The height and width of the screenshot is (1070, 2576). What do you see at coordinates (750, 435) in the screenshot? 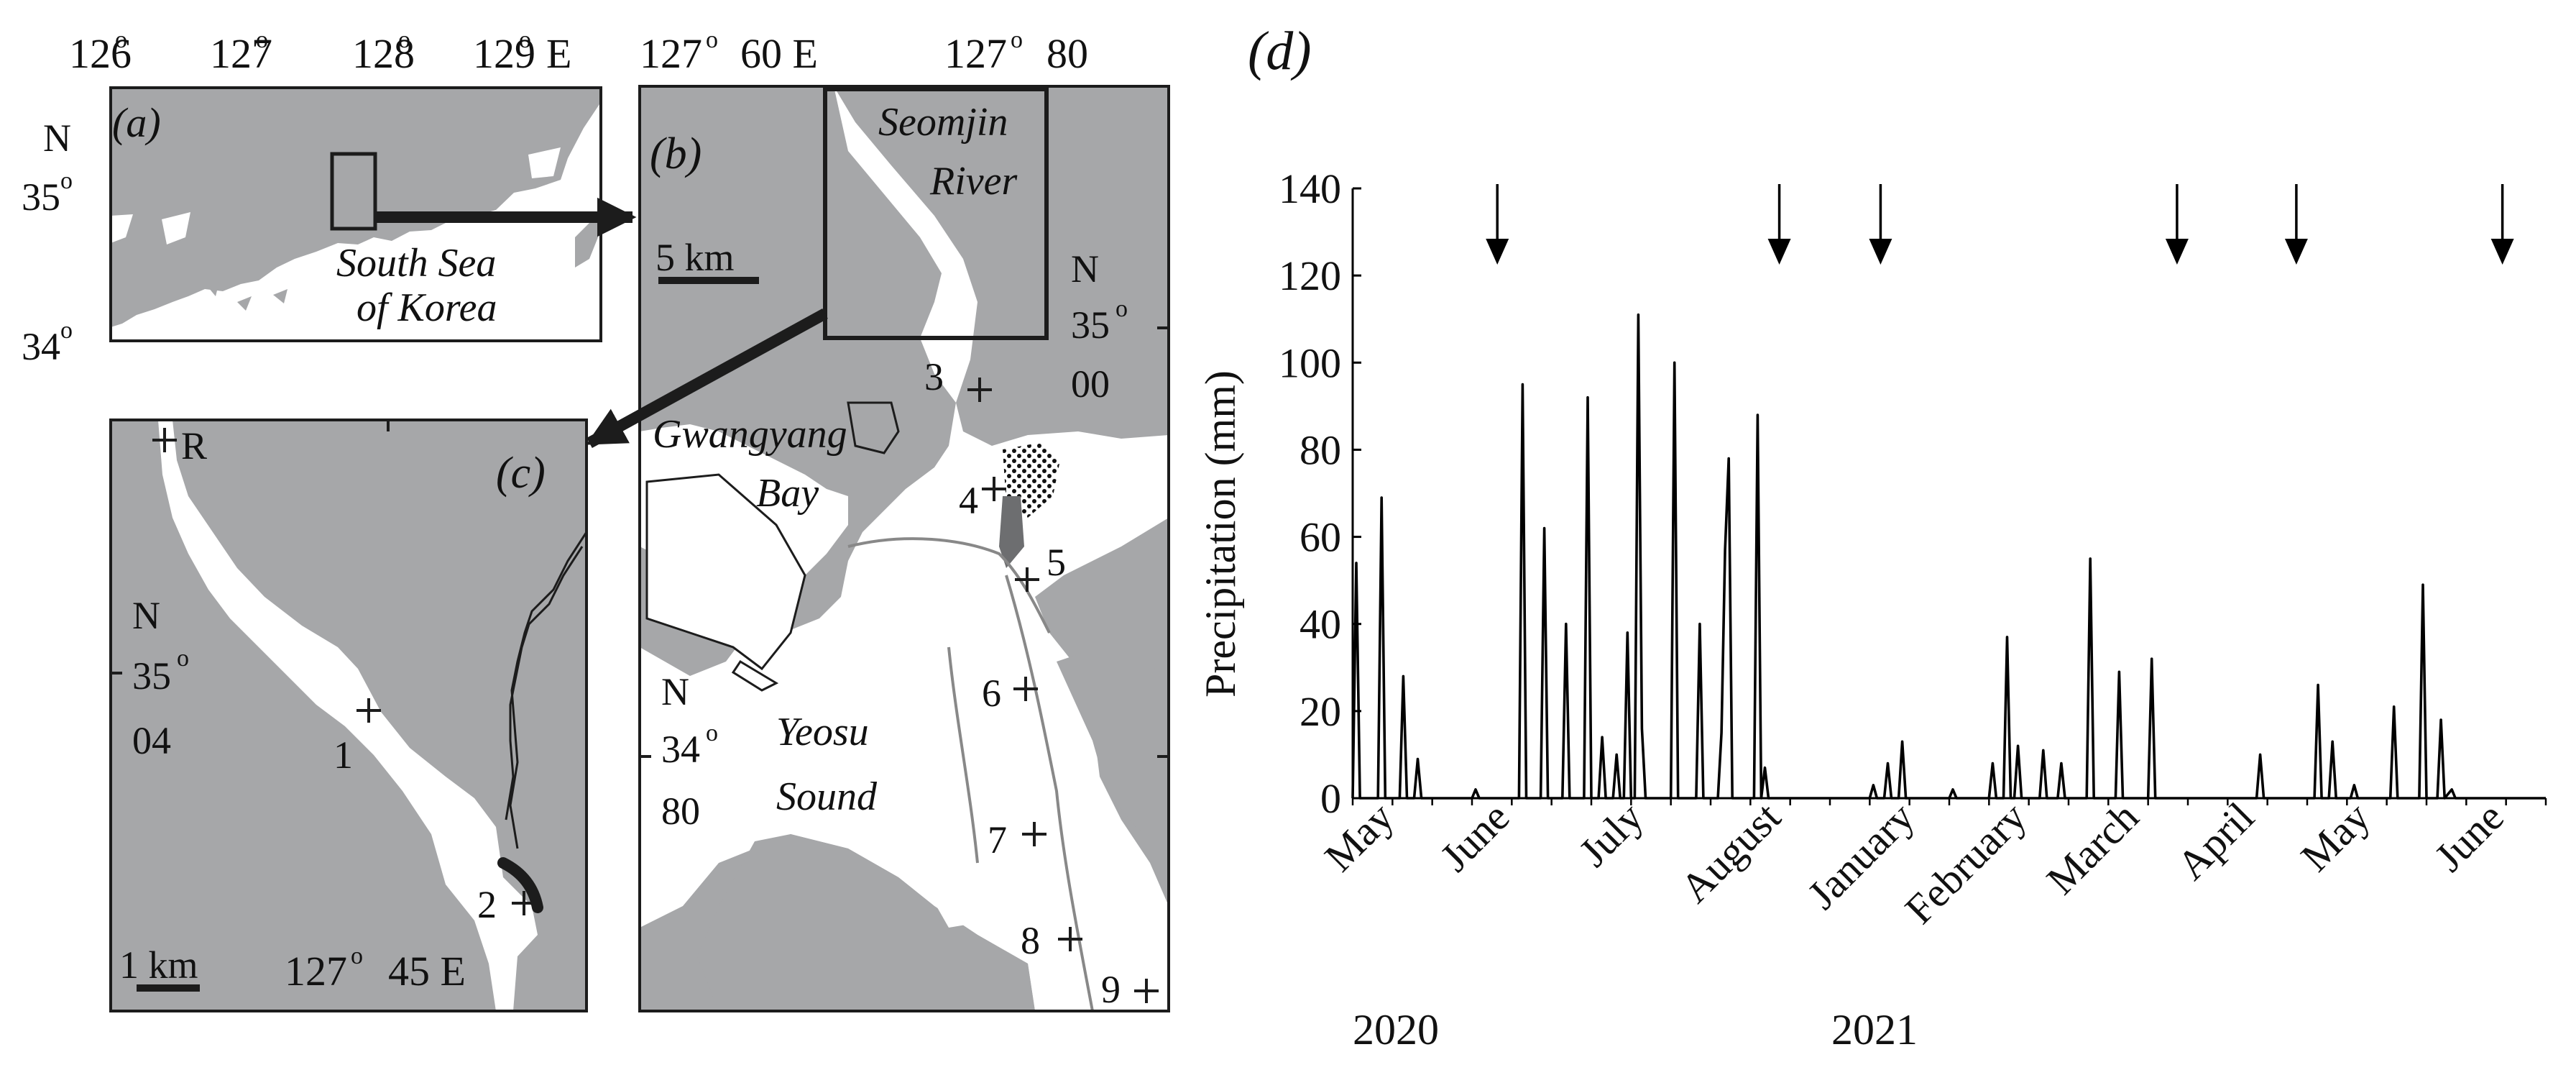
I see `gwangyang-label: Gwangyang` at bounding box center [750, 435].